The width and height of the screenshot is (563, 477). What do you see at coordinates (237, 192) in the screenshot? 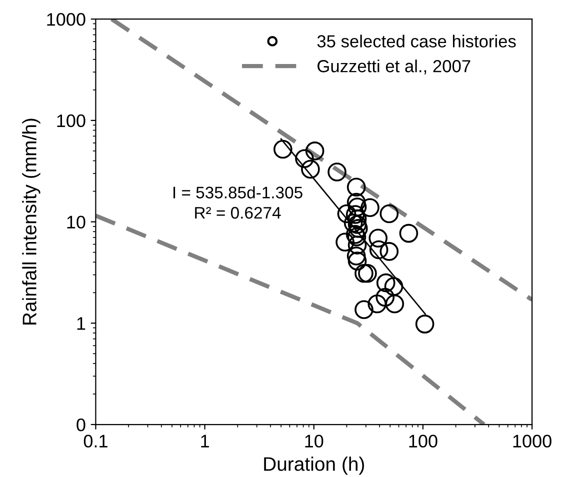
I see `annotation: I = 535.85d-1.305` at bounding box center [237, 192].